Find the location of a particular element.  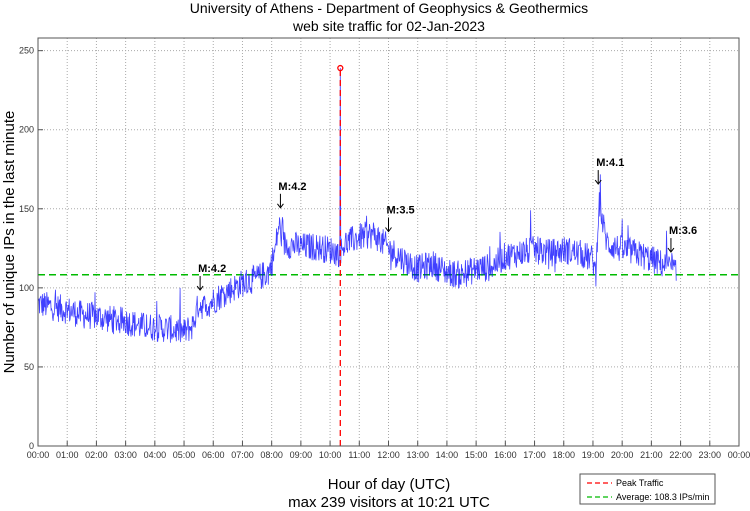

x-tick-label: 18:00 is located at coordinates (563, 455).